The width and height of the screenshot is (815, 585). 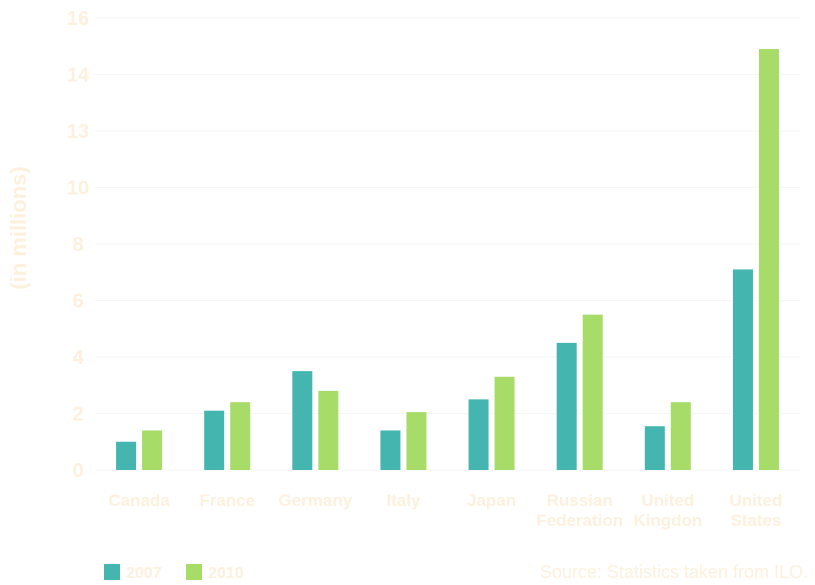 What do you see at coordinates (768, 259) in the screenshot?
I see `bar-2010-united-states` at bounding box center [768, 259].